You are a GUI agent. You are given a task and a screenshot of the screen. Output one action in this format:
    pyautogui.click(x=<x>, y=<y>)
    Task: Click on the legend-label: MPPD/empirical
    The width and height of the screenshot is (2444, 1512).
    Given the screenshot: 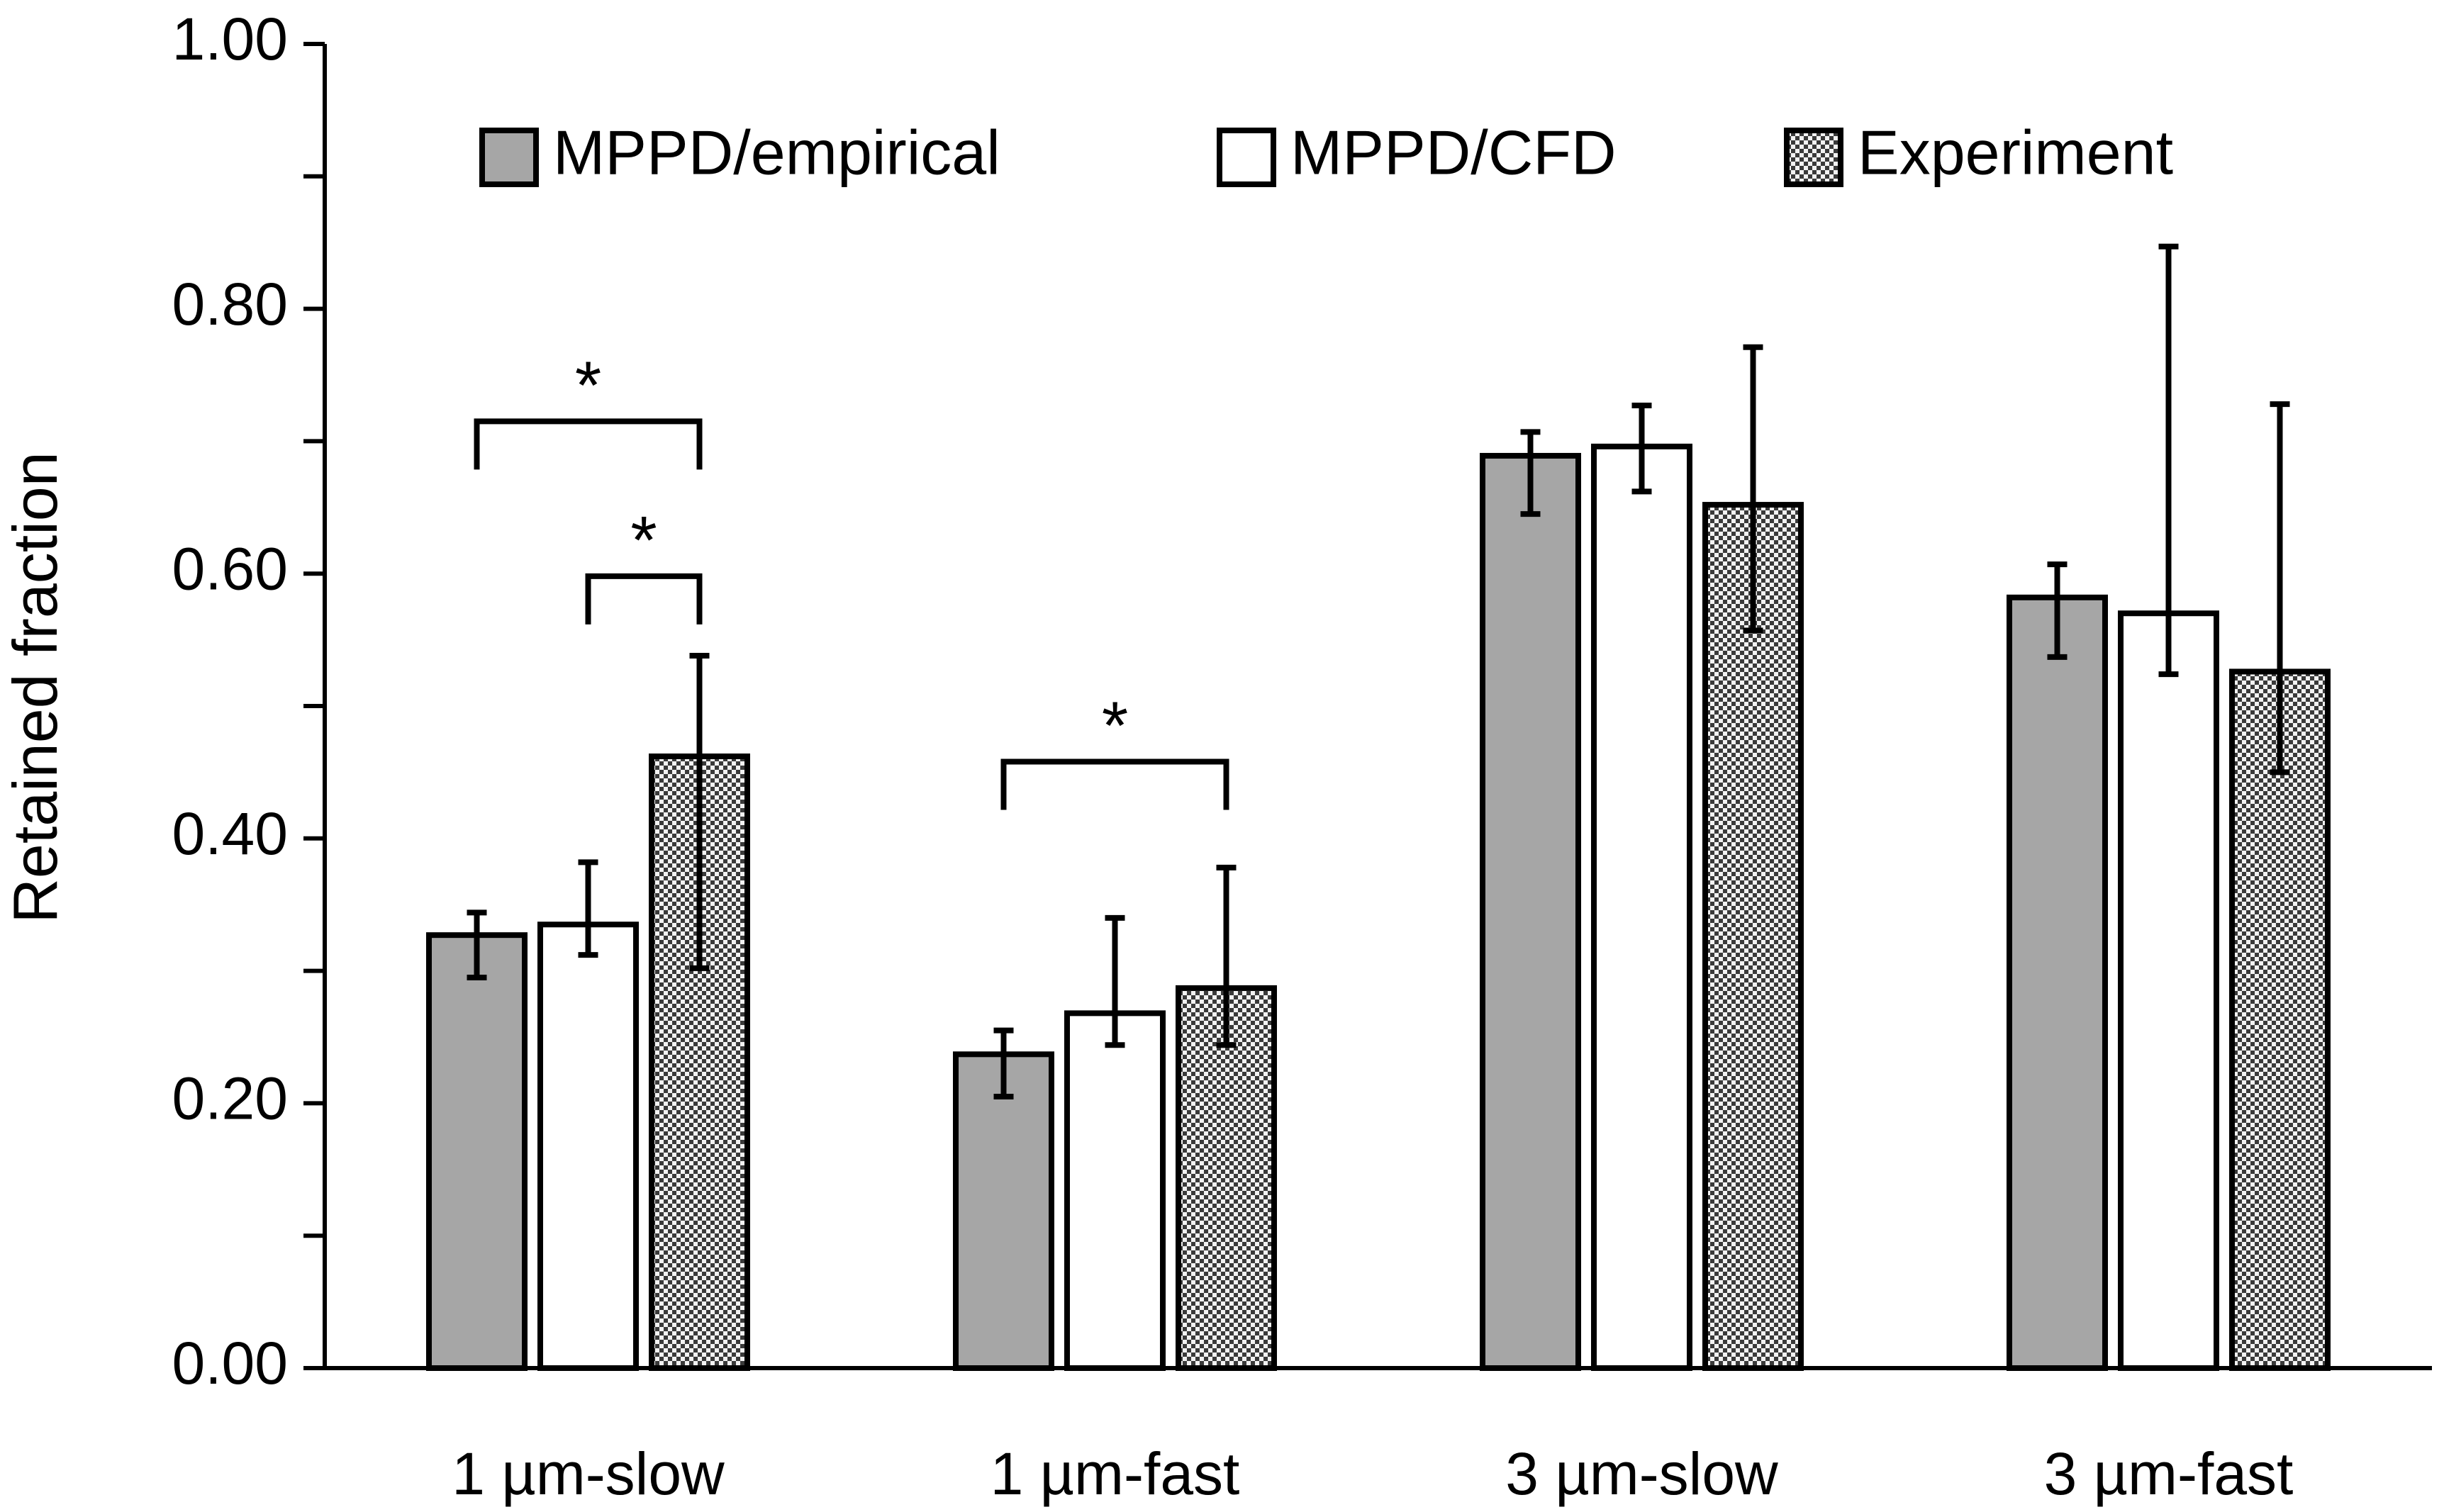 What is the action you would take?
    pyautogui.click(x=776, y=152)
    